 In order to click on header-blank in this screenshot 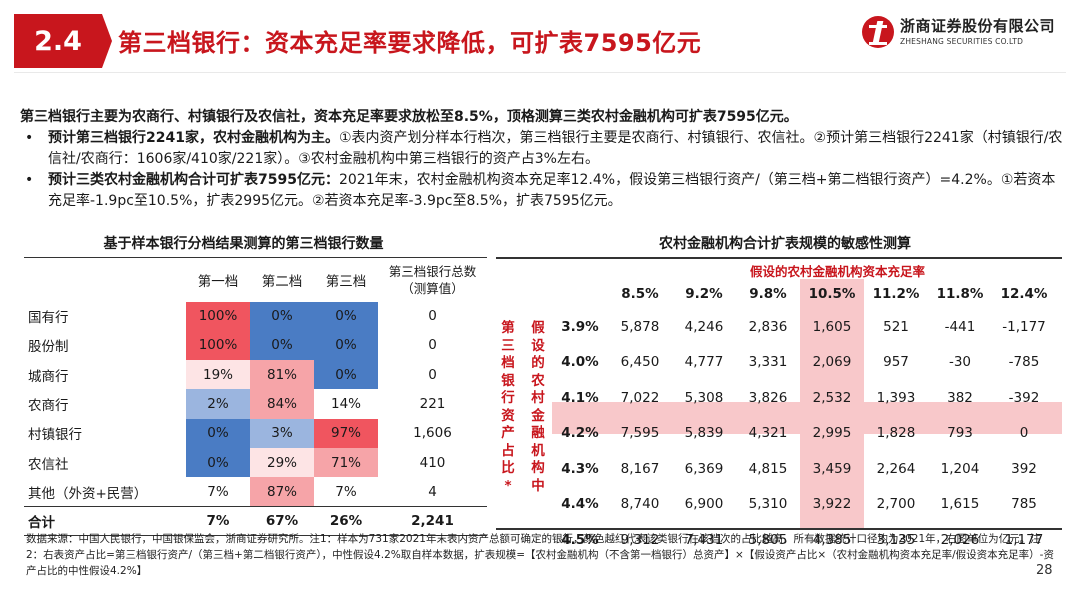, I will do `click(105, 279)`.